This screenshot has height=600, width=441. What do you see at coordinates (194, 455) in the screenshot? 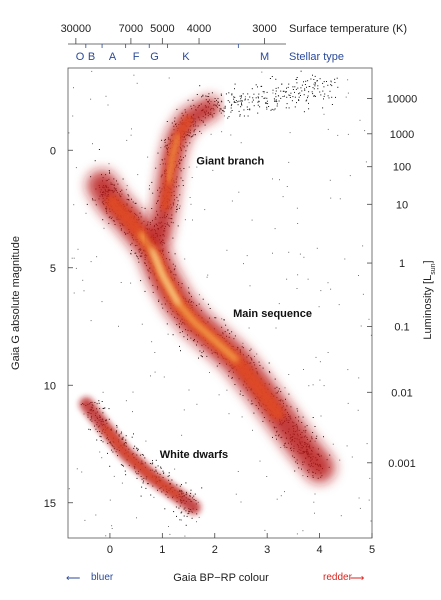
I see `region-label: White dwarfs` at bounding box center [194, 455].